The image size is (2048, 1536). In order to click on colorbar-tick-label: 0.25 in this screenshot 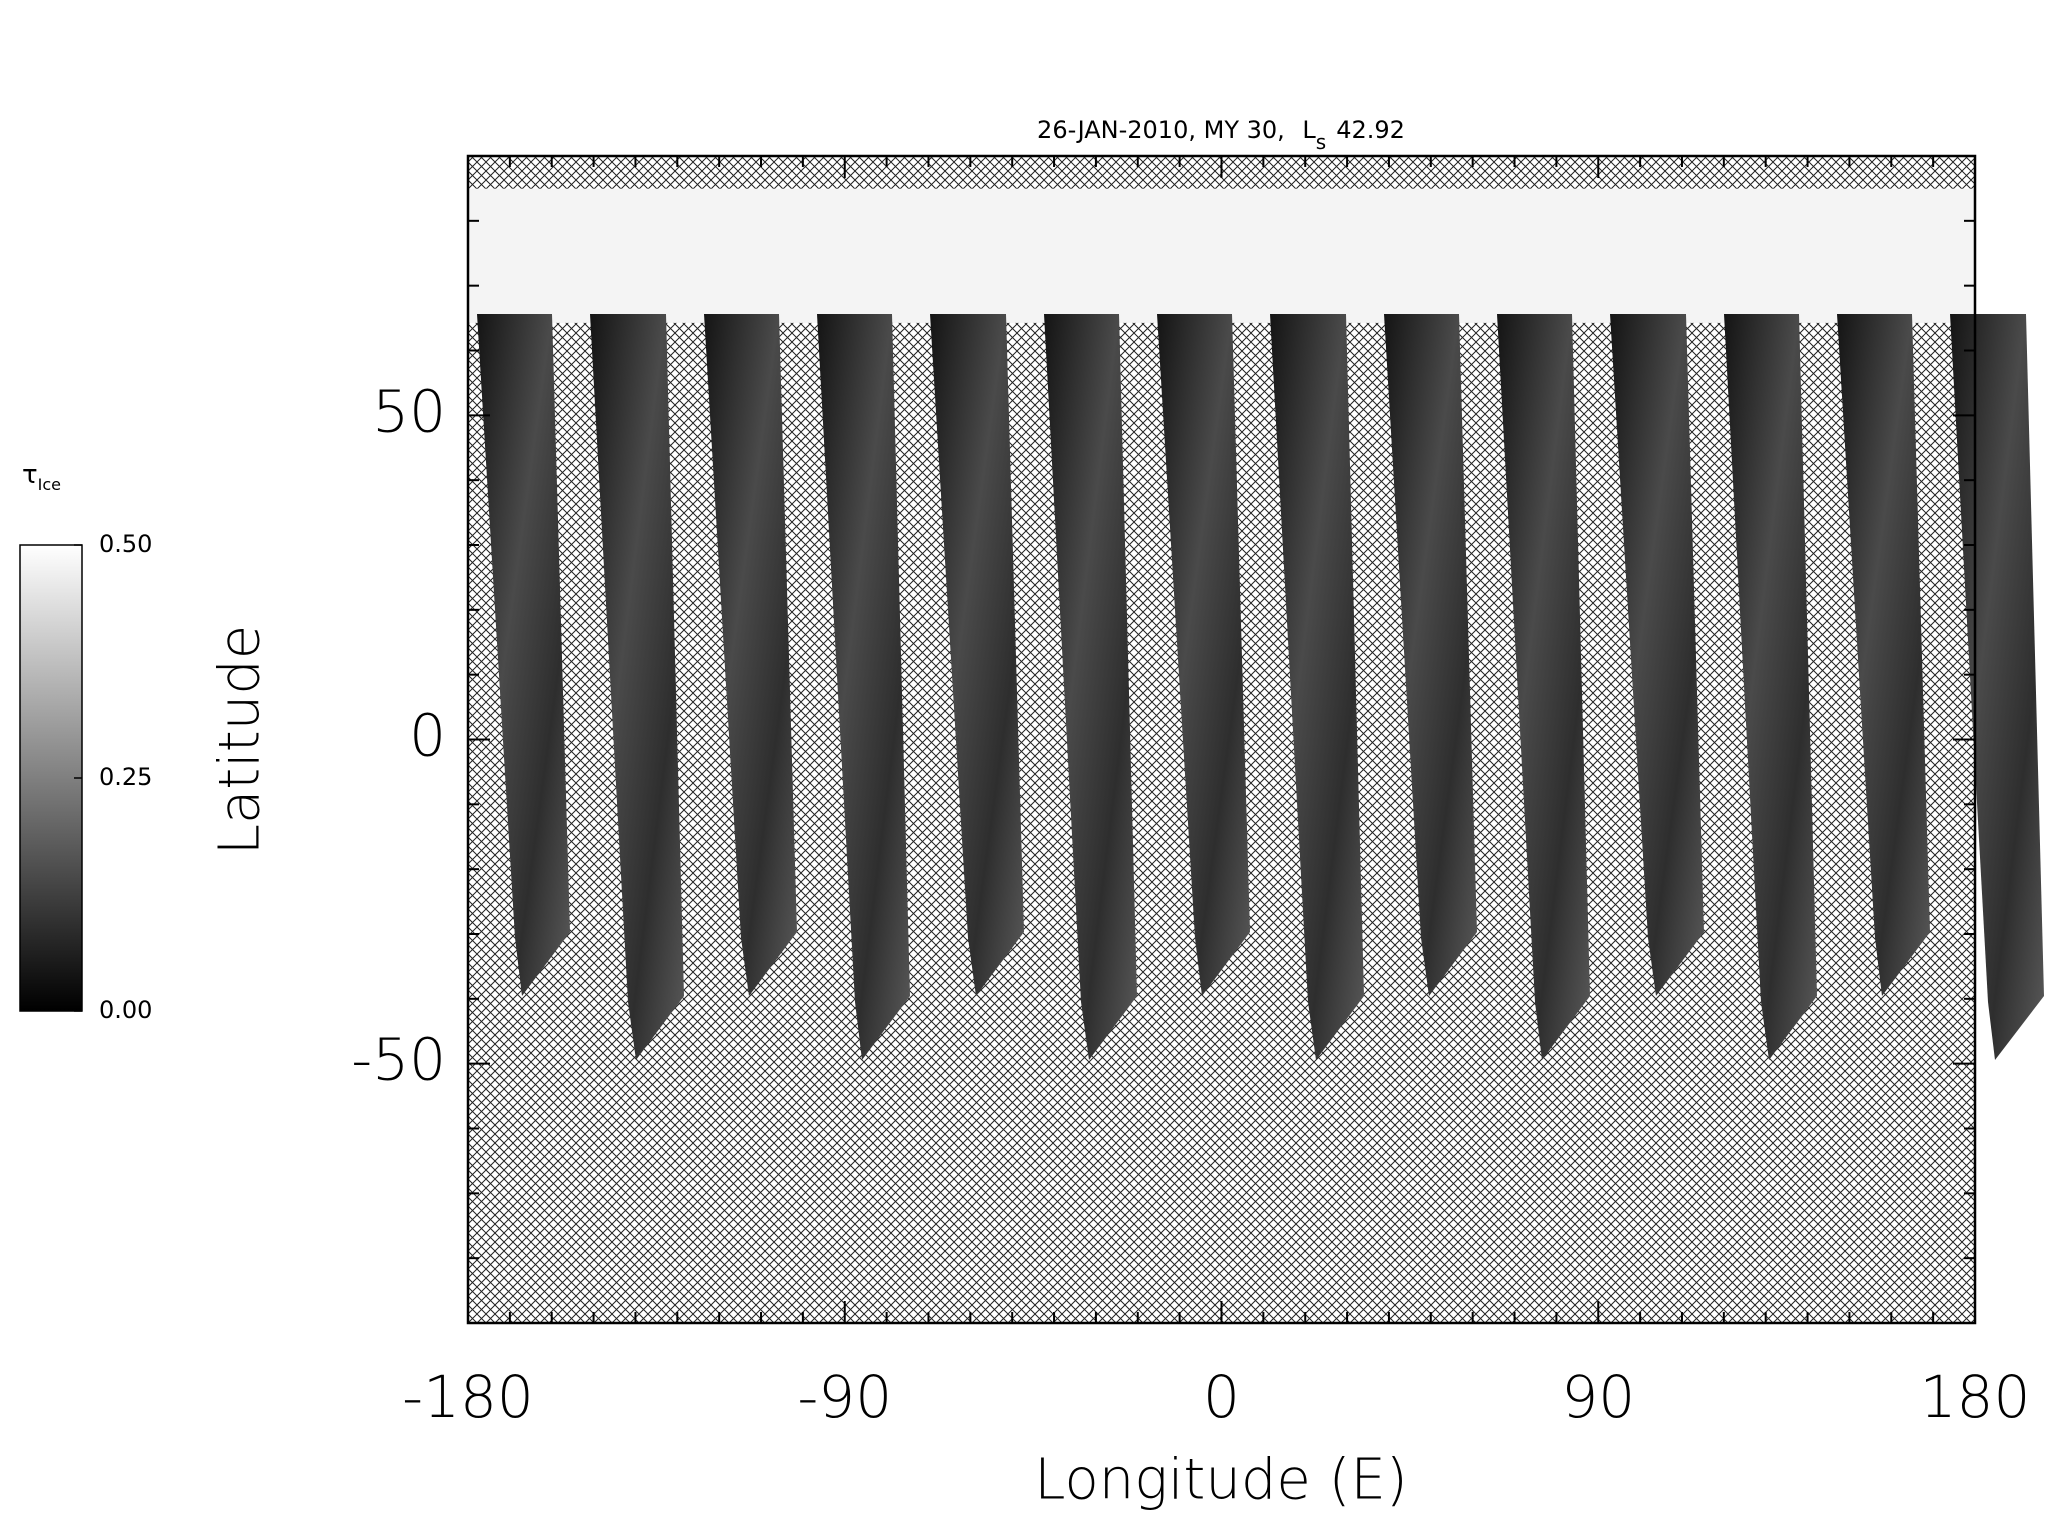, I will do `click(125, 777)`.